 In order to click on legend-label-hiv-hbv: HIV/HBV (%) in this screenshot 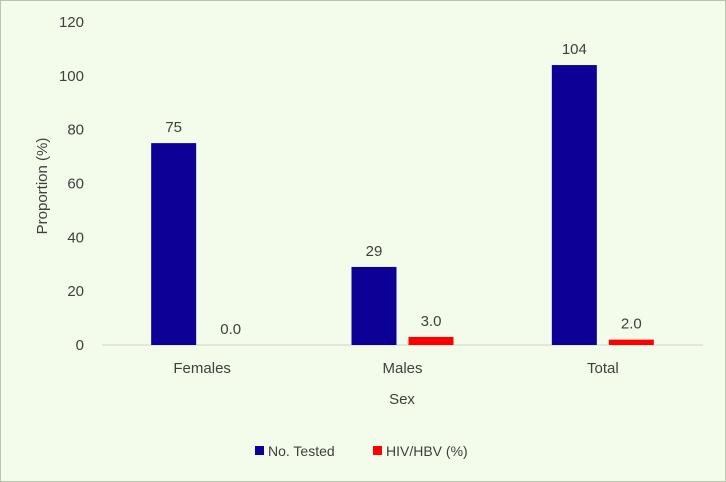, I will do `click(427, 451)`.